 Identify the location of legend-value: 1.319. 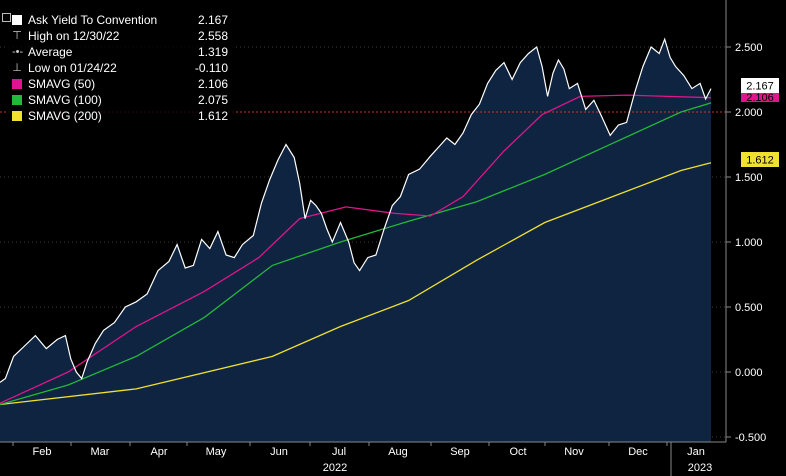
(212, 52).